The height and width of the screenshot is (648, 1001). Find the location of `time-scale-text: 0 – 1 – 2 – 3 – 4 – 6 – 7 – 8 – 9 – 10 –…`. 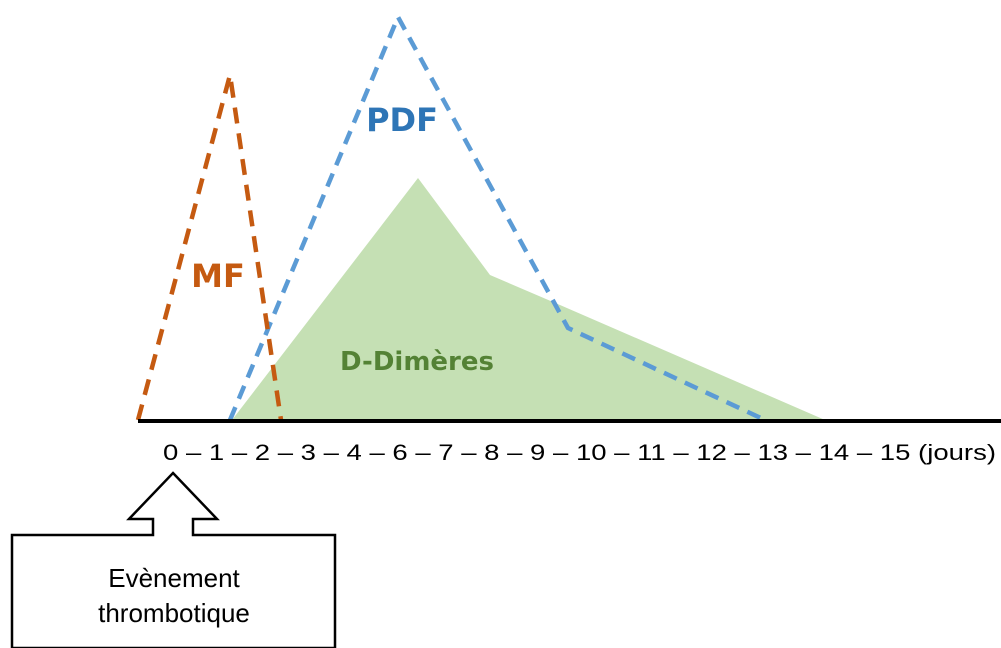

time-scale-text: 0 – 1 – 2 – 3 – 4 – 6 – 7 – 8 – 9 – 10 –… is located at coordinates (579, 452).